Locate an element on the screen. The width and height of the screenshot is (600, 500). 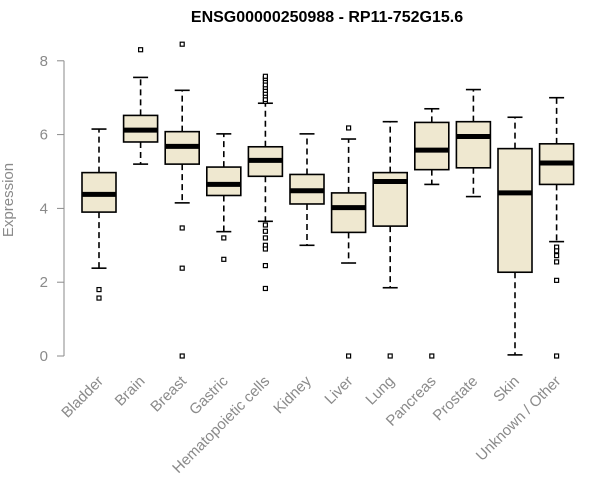
category-label: Lung is located at coordinates (380, 391).